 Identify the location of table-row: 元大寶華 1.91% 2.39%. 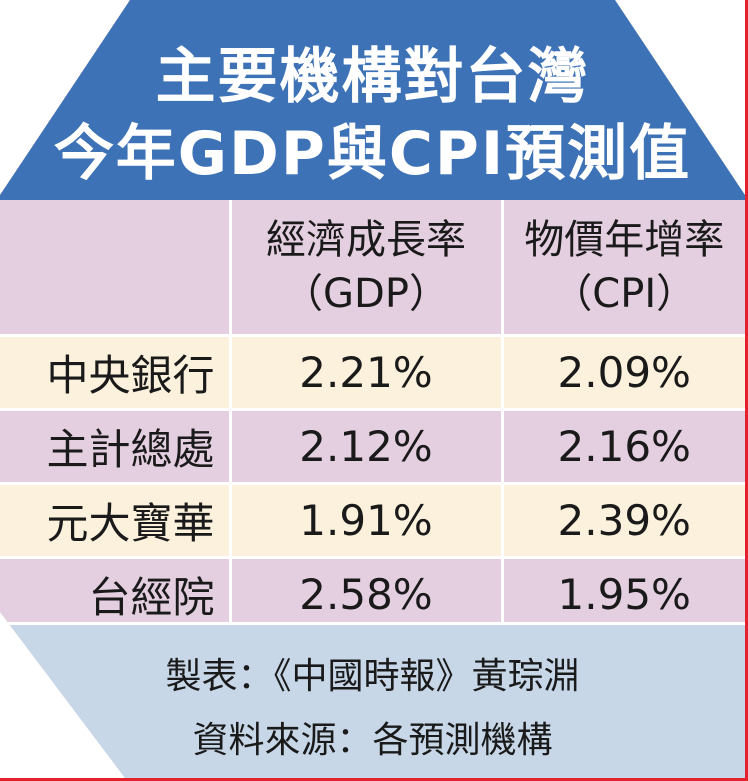
(372, 520).